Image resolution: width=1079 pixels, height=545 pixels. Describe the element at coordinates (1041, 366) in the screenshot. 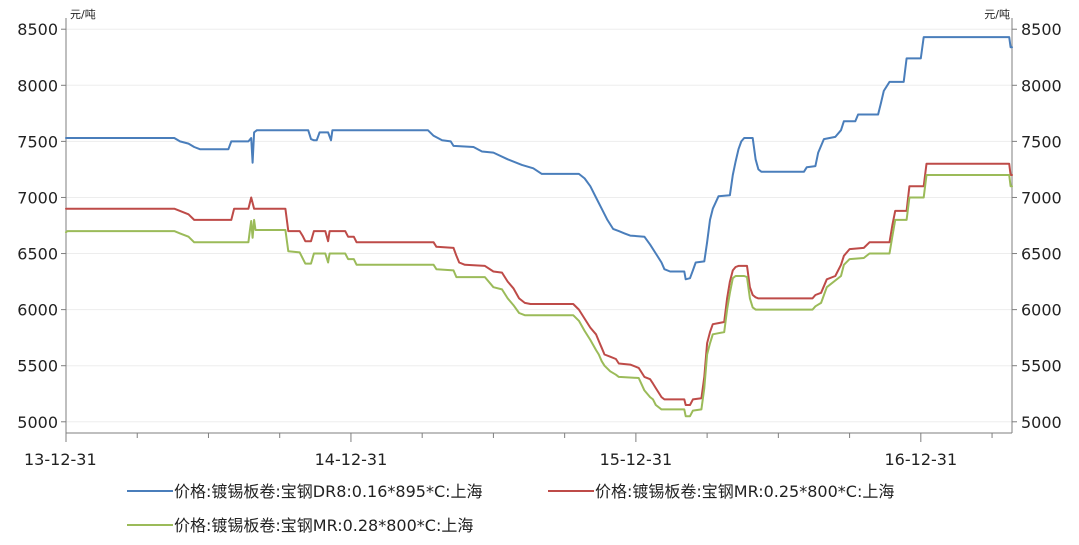

I see `right-y-tick-label: 5500` at that location.